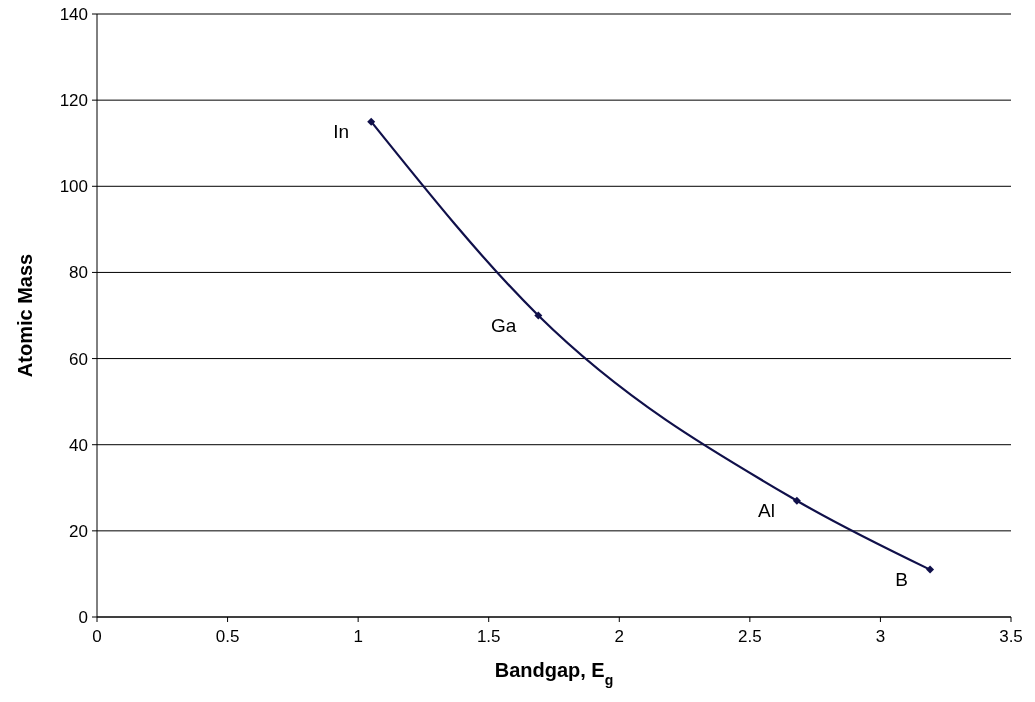  What do you see at coordinates (78, 445) in the screenshot?
I see `y-tick-label: 40` at bounding box center [78, 445].